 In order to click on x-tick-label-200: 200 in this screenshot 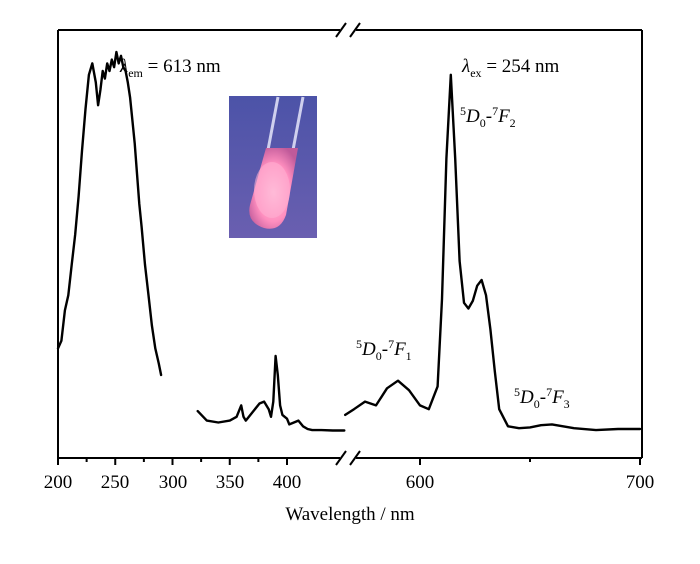, I will do `click(58, 482)`.